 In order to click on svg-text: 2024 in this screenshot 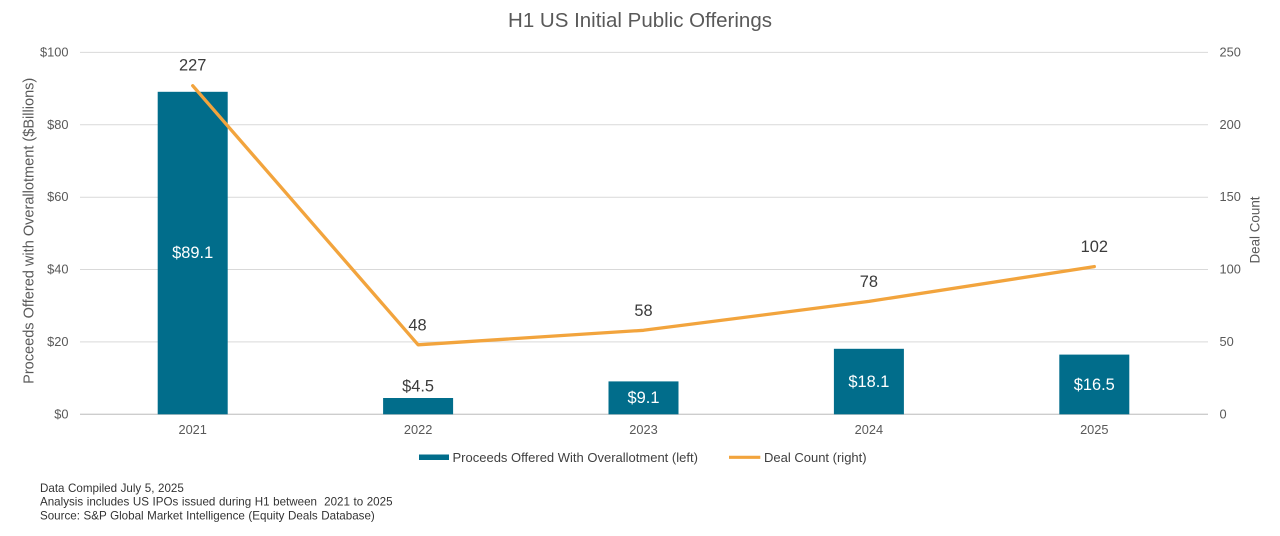, I will do `click(869, 429)`.